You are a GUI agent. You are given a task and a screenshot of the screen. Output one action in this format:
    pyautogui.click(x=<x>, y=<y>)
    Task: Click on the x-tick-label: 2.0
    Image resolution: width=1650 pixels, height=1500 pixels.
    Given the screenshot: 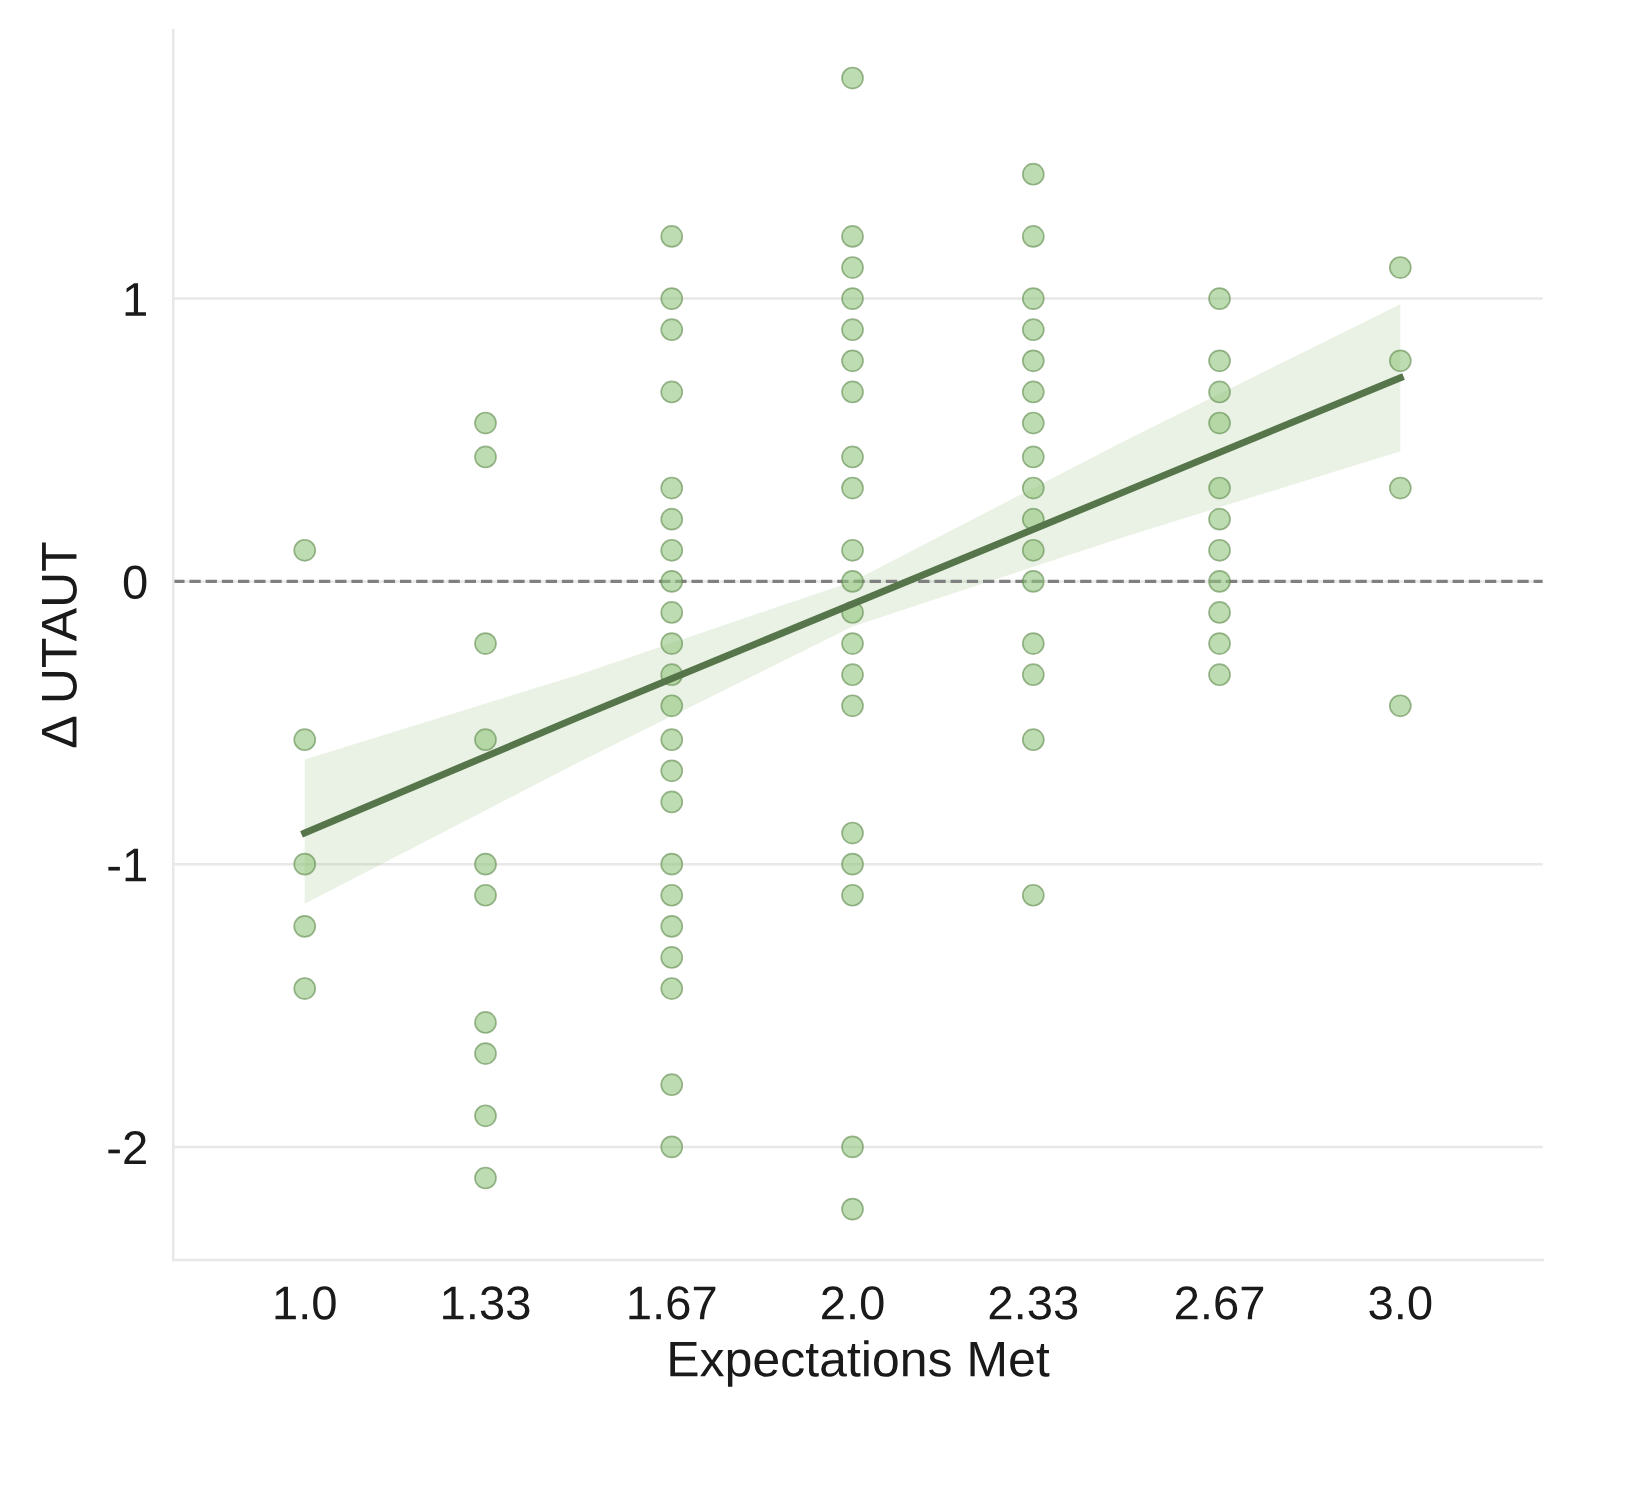 What is the action you would take?
    pyautogui.click(x=853, y=1303)
    